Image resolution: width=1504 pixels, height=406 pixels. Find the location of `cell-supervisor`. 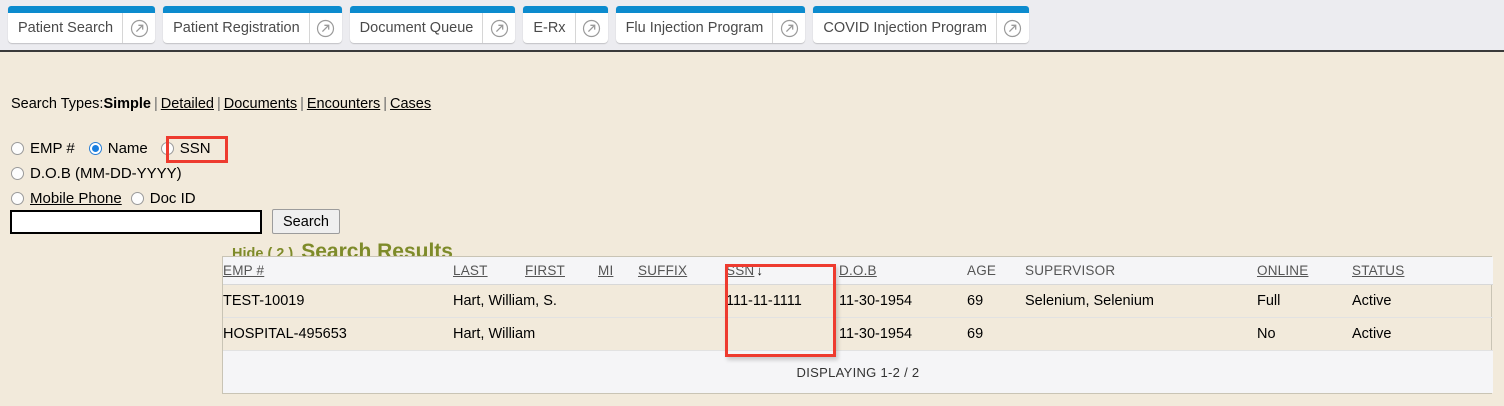

cell-supervisor is located at coordinates (1141, 334).